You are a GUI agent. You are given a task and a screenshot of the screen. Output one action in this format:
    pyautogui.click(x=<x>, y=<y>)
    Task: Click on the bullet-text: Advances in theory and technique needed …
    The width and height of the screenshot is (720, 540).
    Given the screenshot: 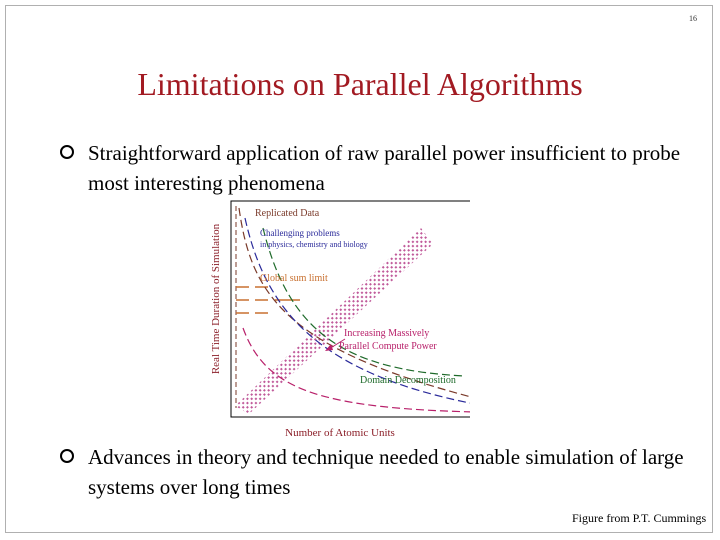 What is the action you would take?
    pyautogui.click(x=386, y=472)
    